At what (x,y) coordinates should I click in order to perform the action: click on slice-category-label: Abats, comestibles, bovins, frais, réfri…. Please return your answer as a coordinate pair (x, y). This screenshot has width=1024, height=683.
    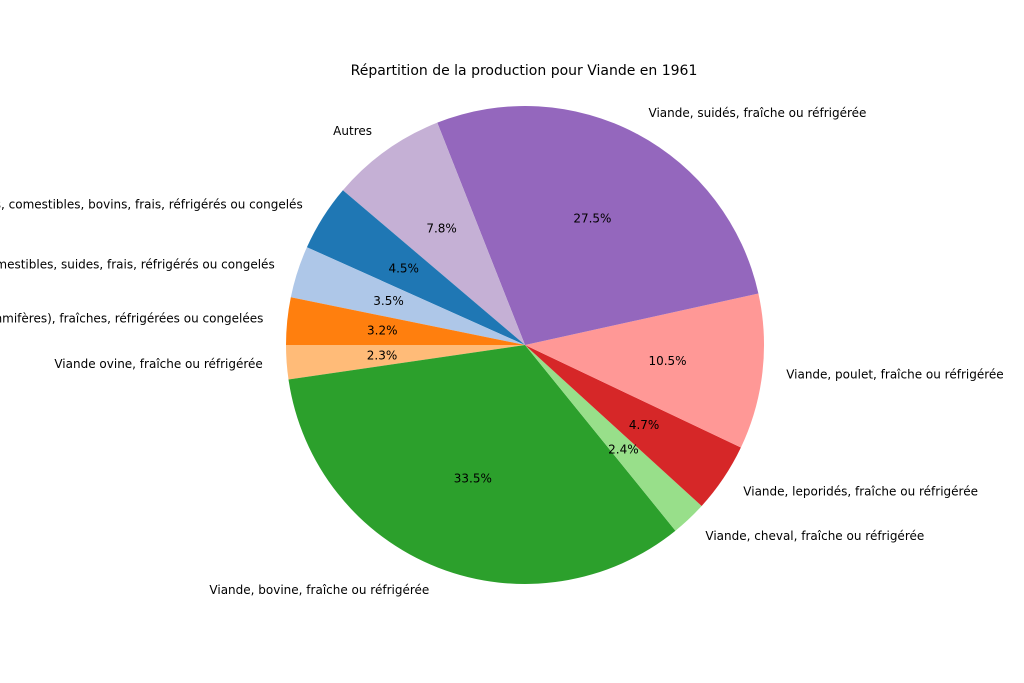
    Looking at the image, I should click on (151, 205).